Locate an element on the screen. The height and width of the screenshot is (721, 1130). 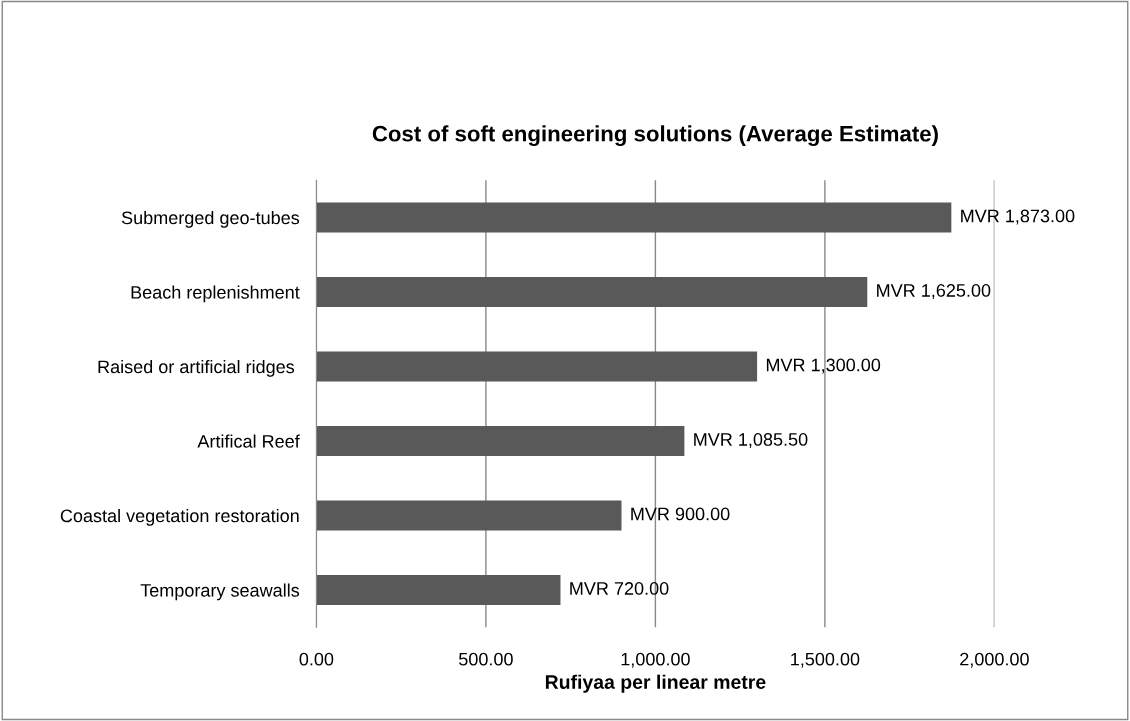
x-axis-title: Rufiyaa per linear metre is located at coordinates (655, 683).